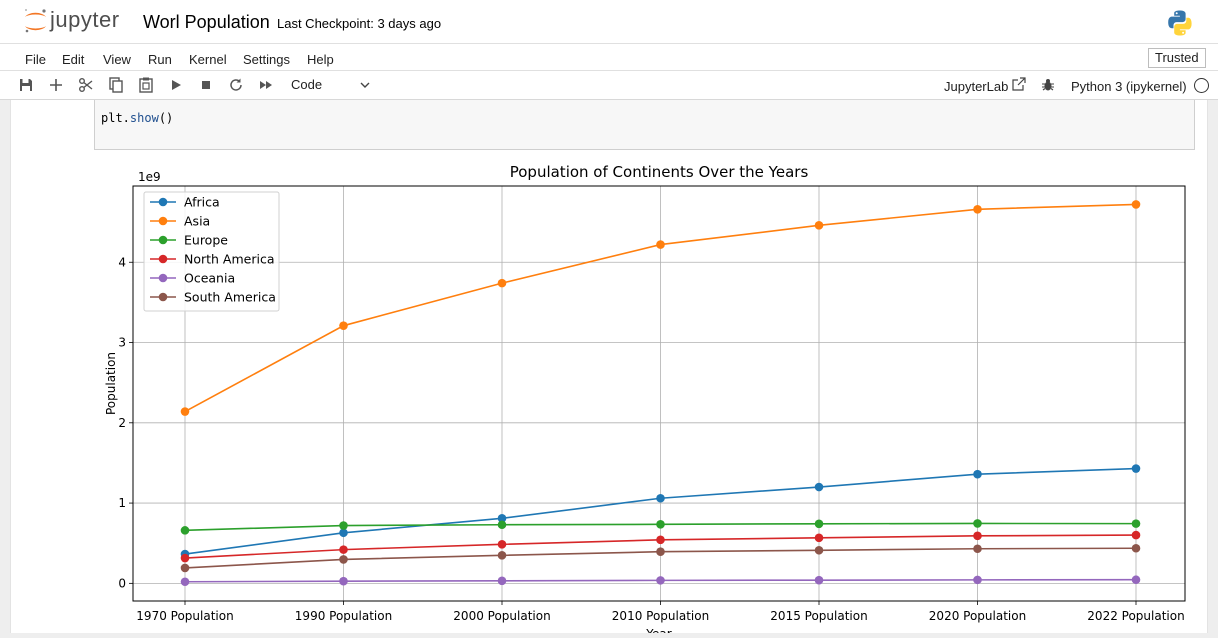  What do you see at coordinates (206, 22) in the screenshot?
I see `notebook-title: Worl Population` at bounding box center [206, 22].